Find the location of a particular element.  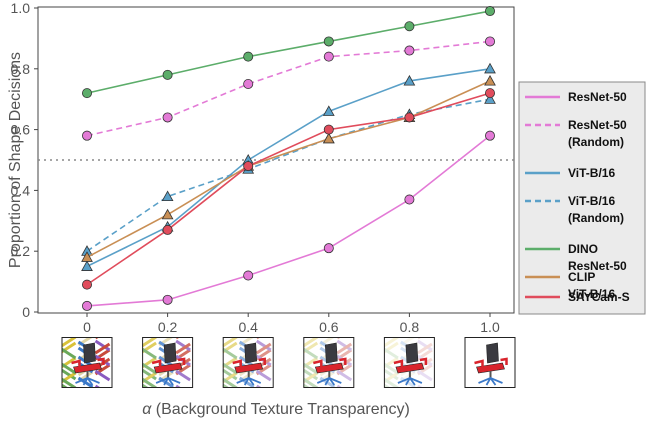

y-axis: 0 0.2 0.4 0.6 0.8 1.0 is located at coordinates (24, 160).